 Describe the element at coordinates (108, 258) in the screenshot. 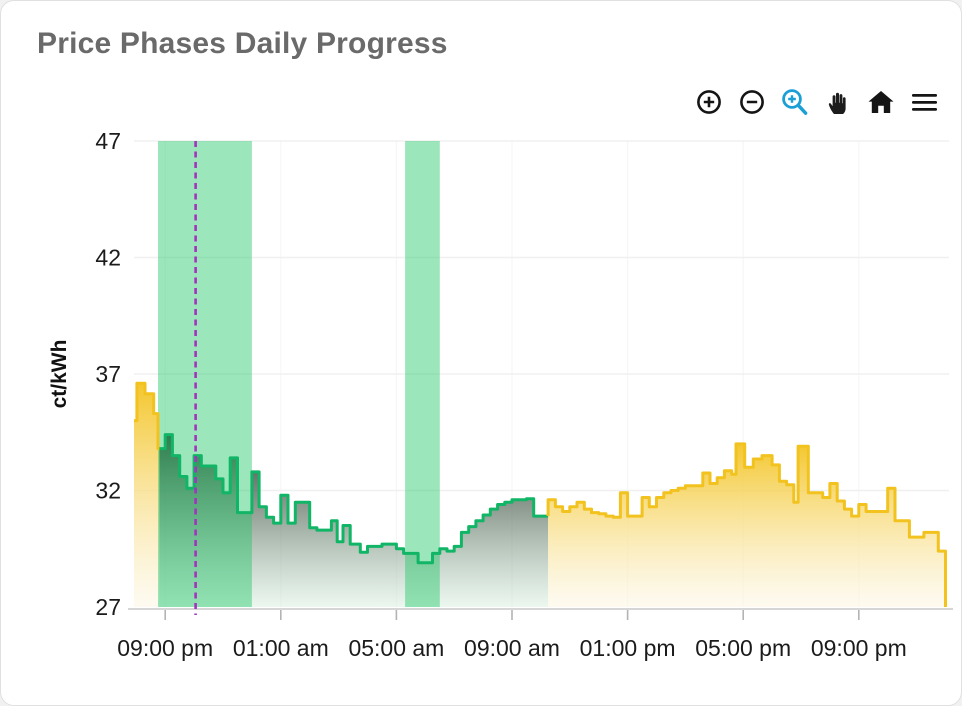

I see `y-tick-label: 42` at that location.